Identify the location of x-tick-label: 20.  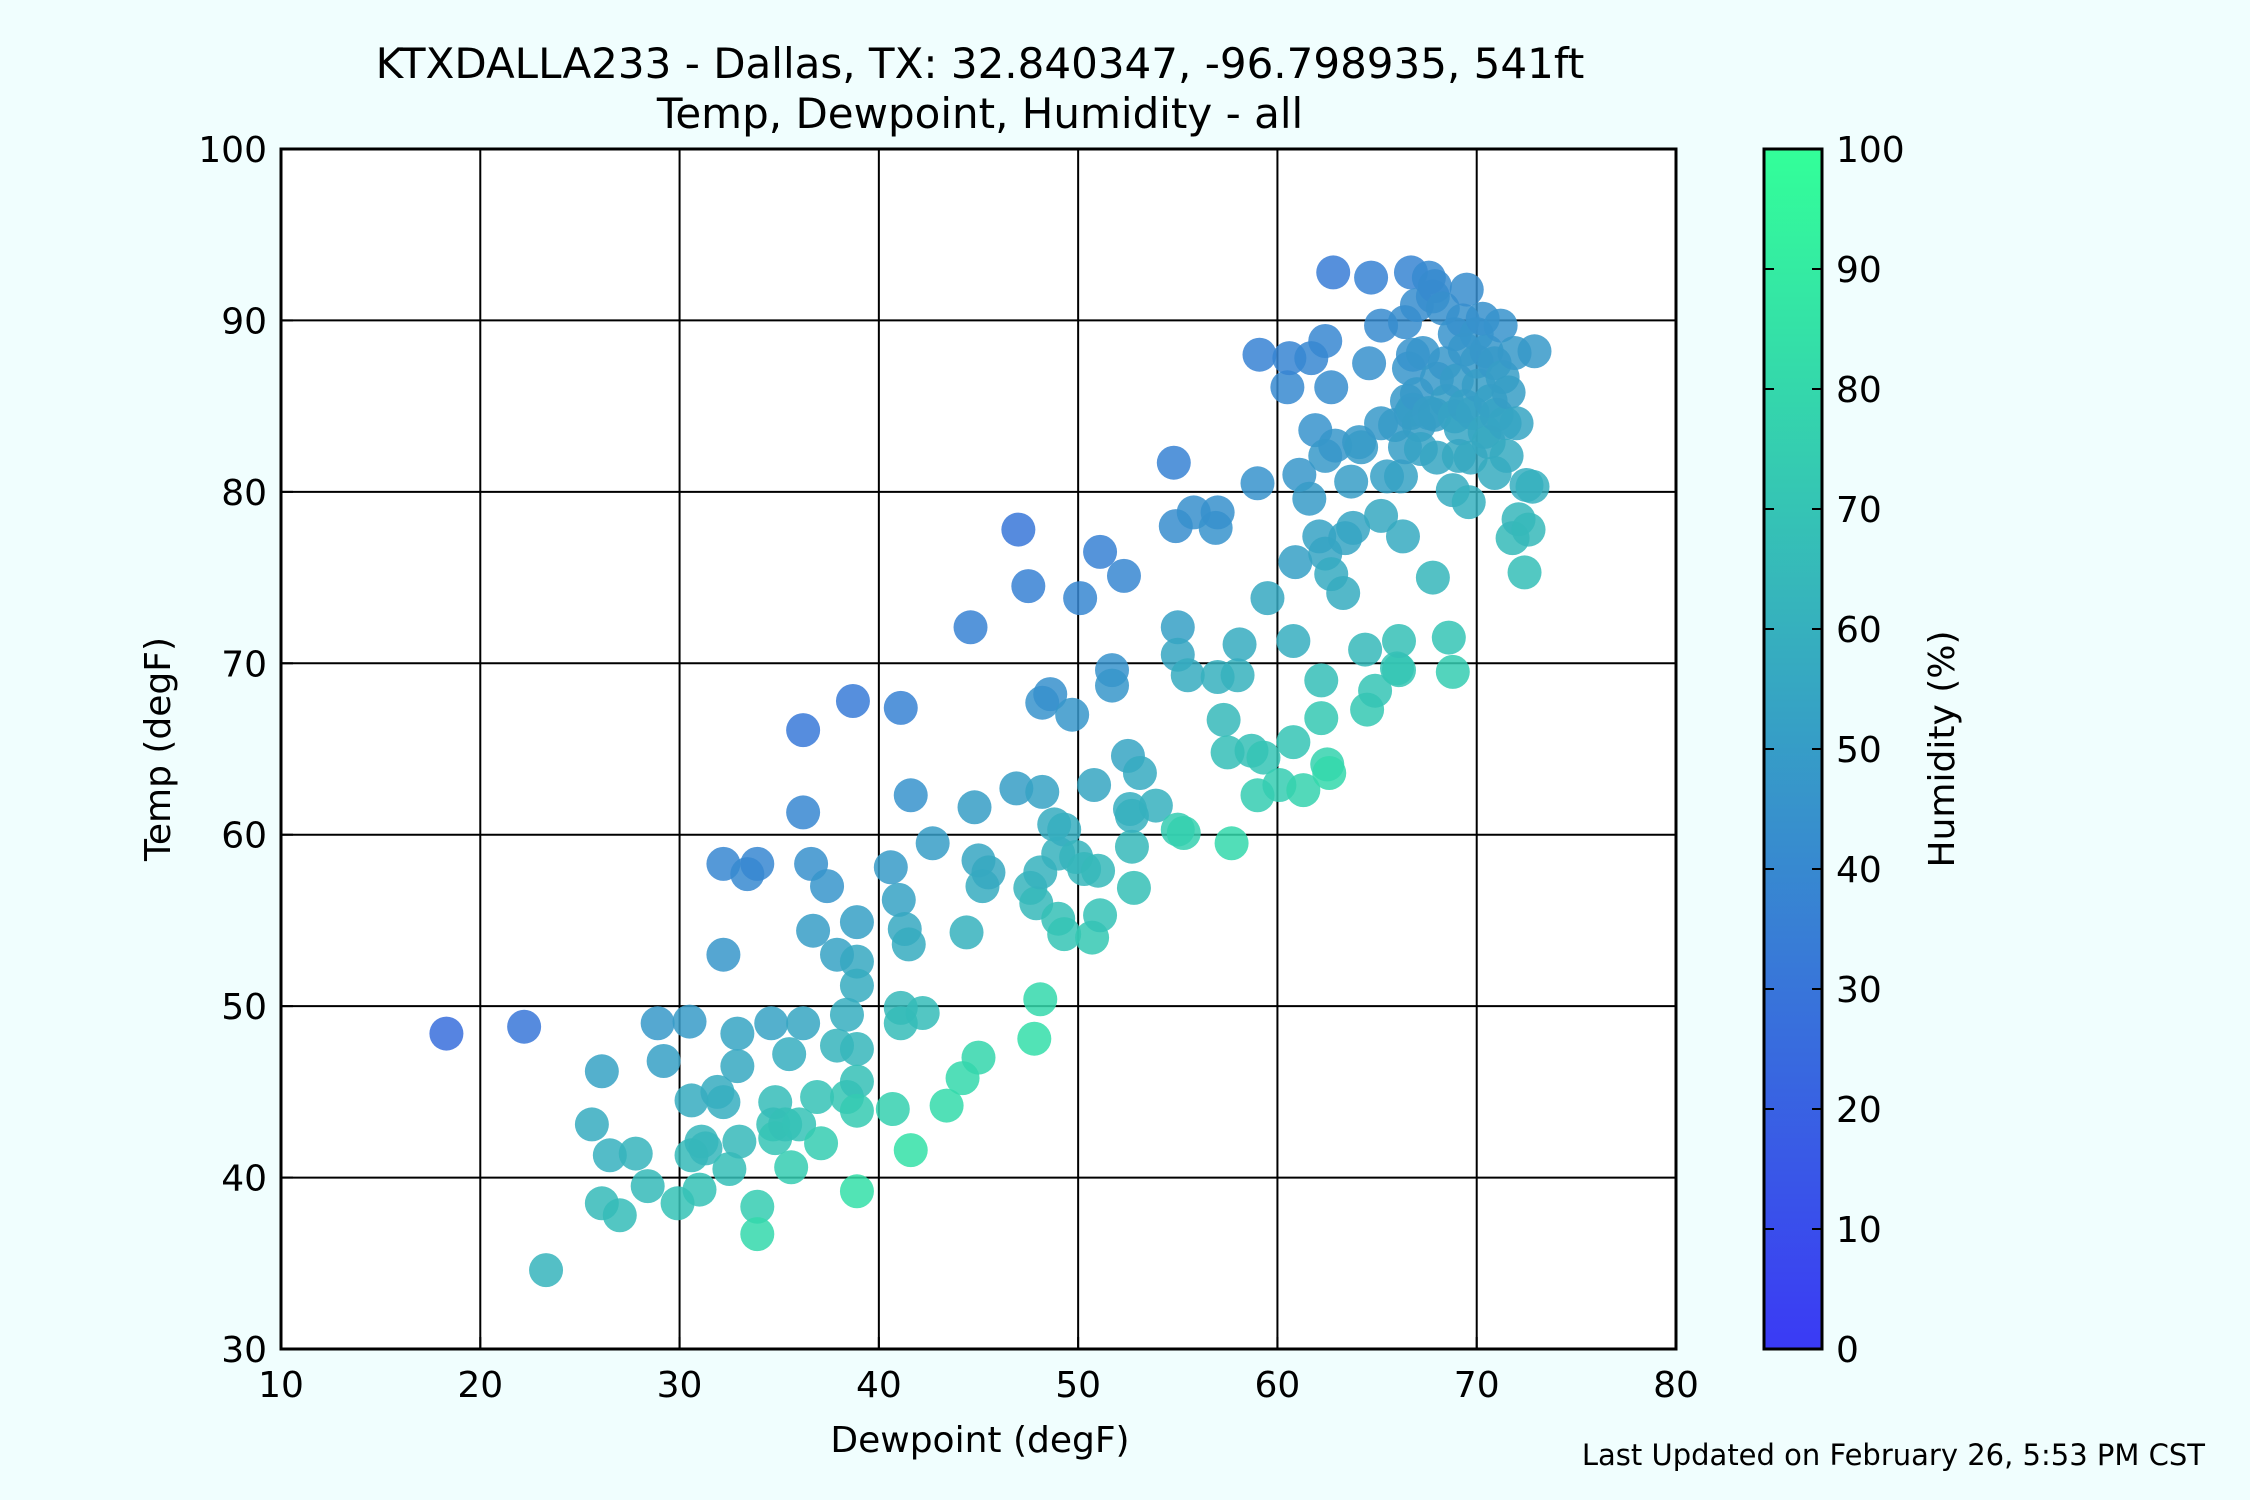
(480, 1385).